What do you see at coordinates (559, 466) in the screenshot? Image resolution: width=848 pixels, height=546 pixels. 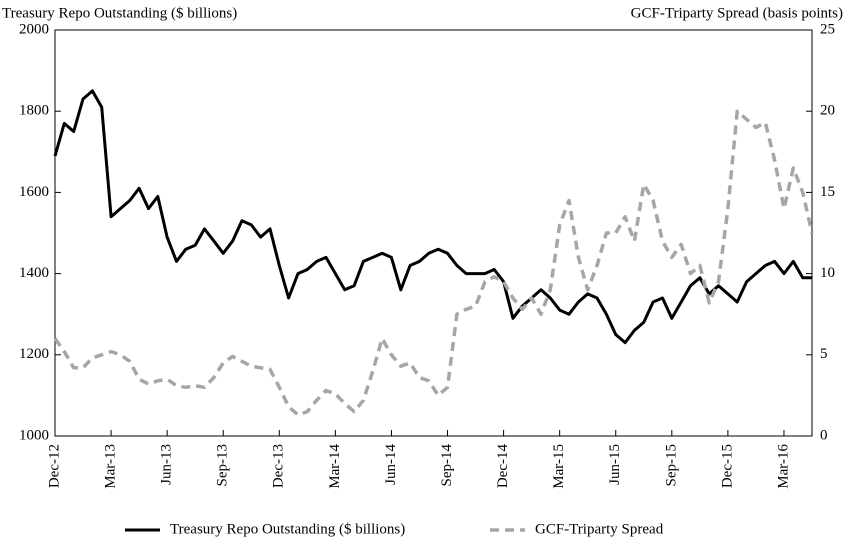 I see `x-tick-label: Mar-15` at bounding box center [559, 466].